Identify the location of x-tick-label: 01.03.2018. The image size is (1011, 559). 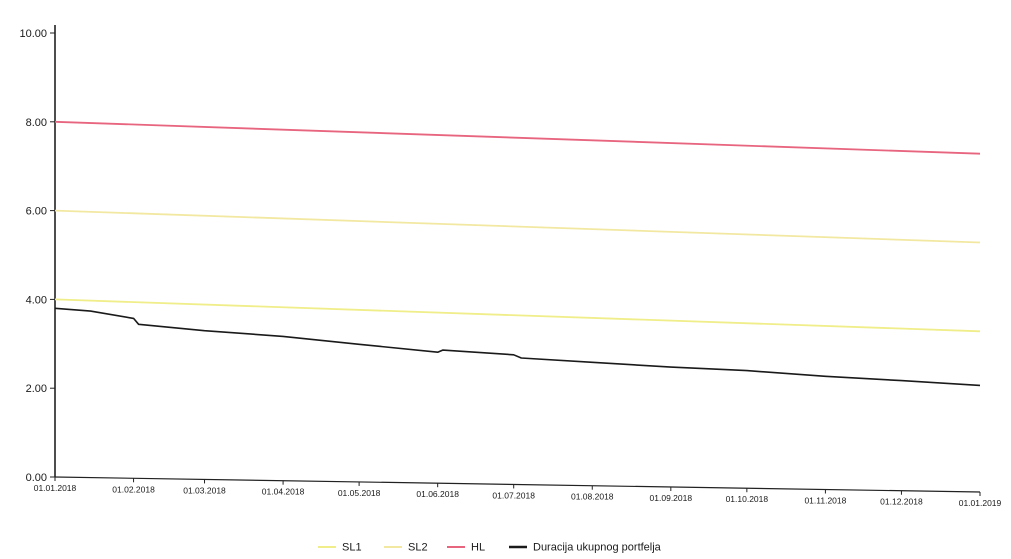
(204, 490).